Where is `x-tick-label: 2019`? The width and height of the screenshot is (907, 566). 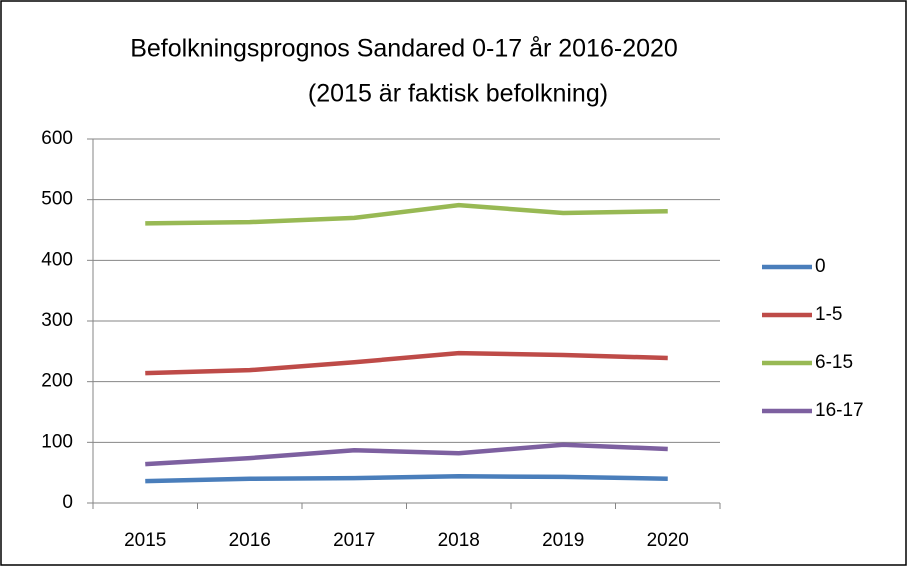
x-tick-label: 2019 is located at coordinates (563, 540).